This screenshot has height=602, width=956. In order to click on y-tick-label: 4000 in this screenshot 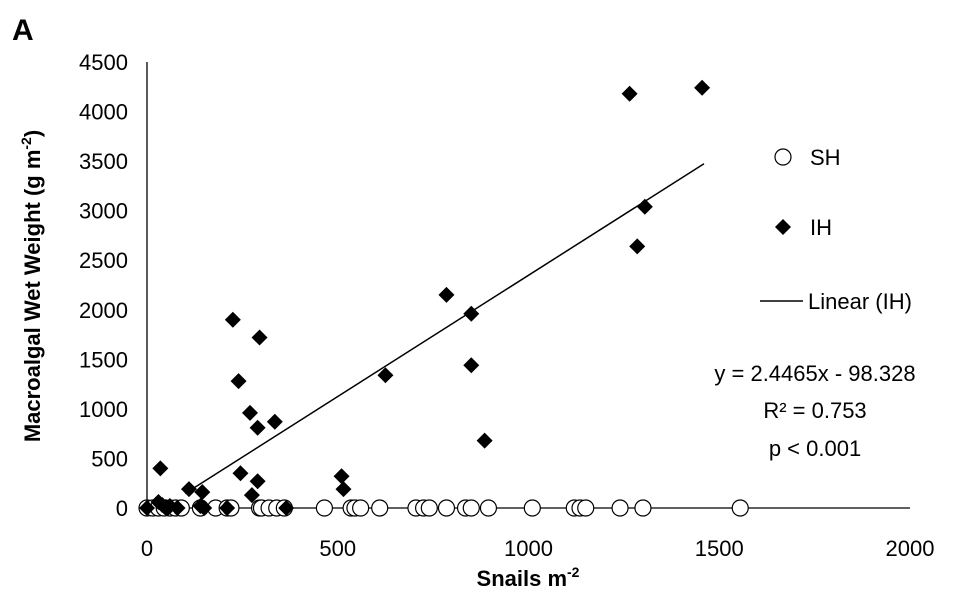, I will do `click(103, 112)`.